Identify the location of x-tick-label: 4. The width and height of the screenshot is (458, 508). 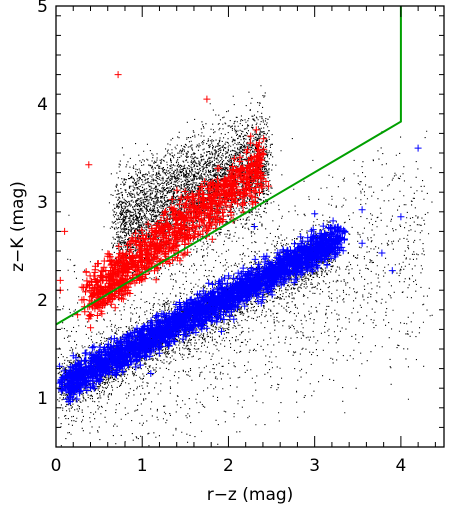
(400, 466).